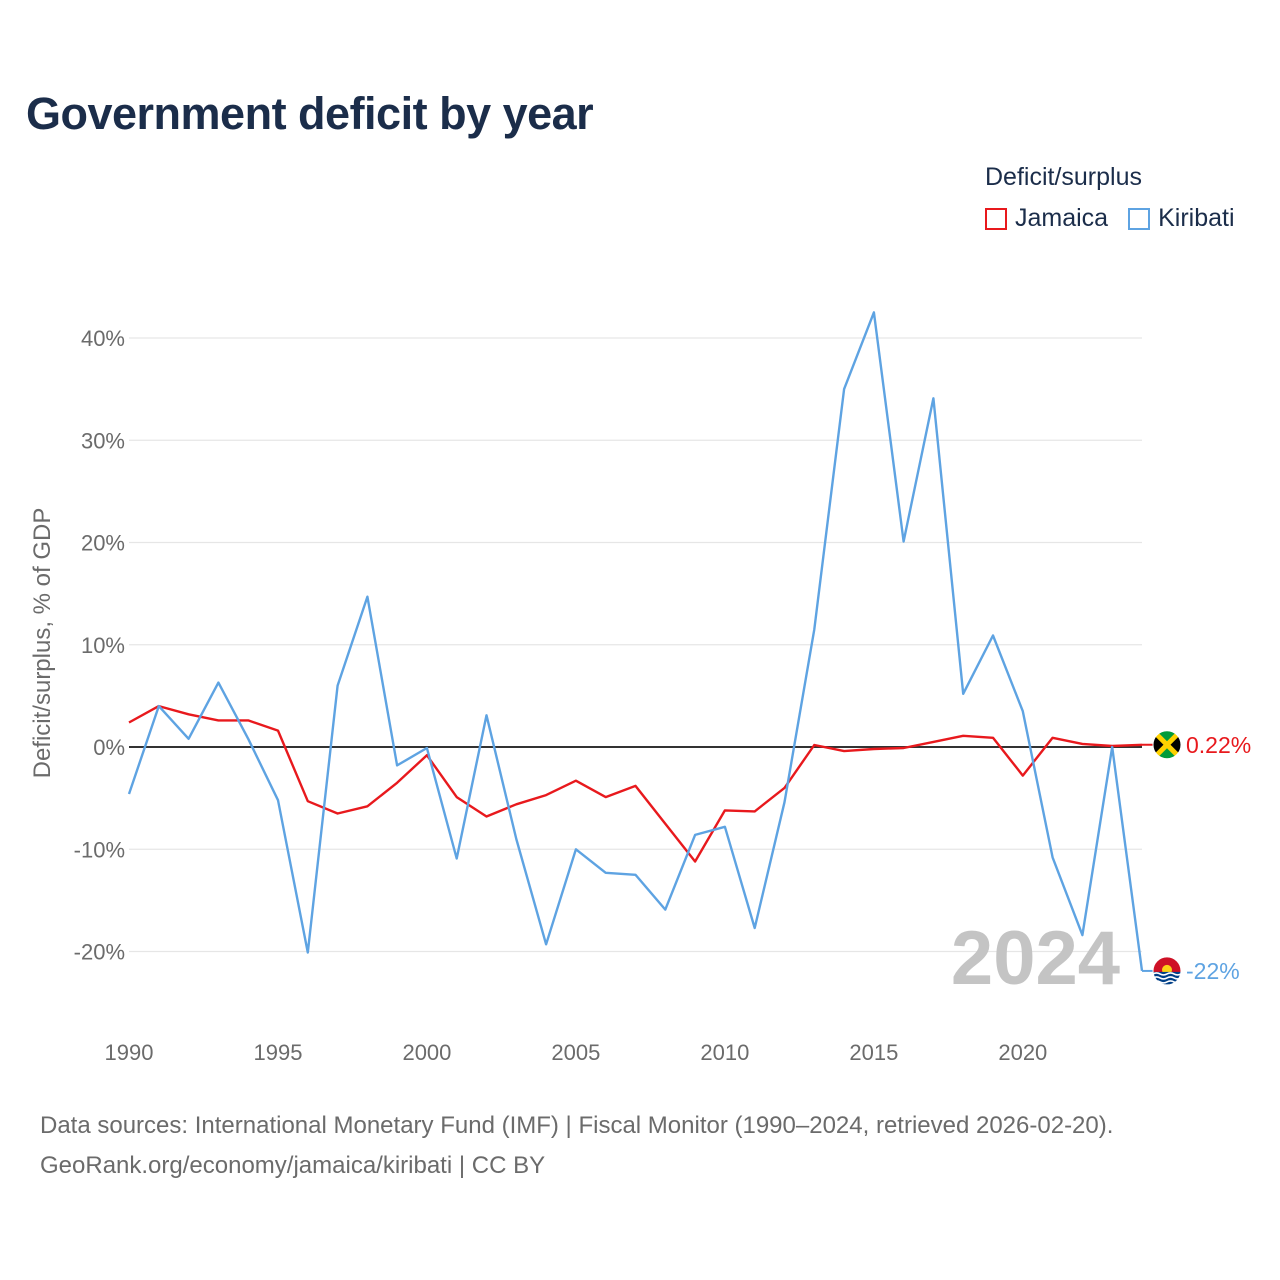 The width and height of the screenshot is (1280, 1280). What do you see at coordinates (99, 849) in the screenshot?
I see `y-tick-label: -10%` at bounding box center [99, 849].